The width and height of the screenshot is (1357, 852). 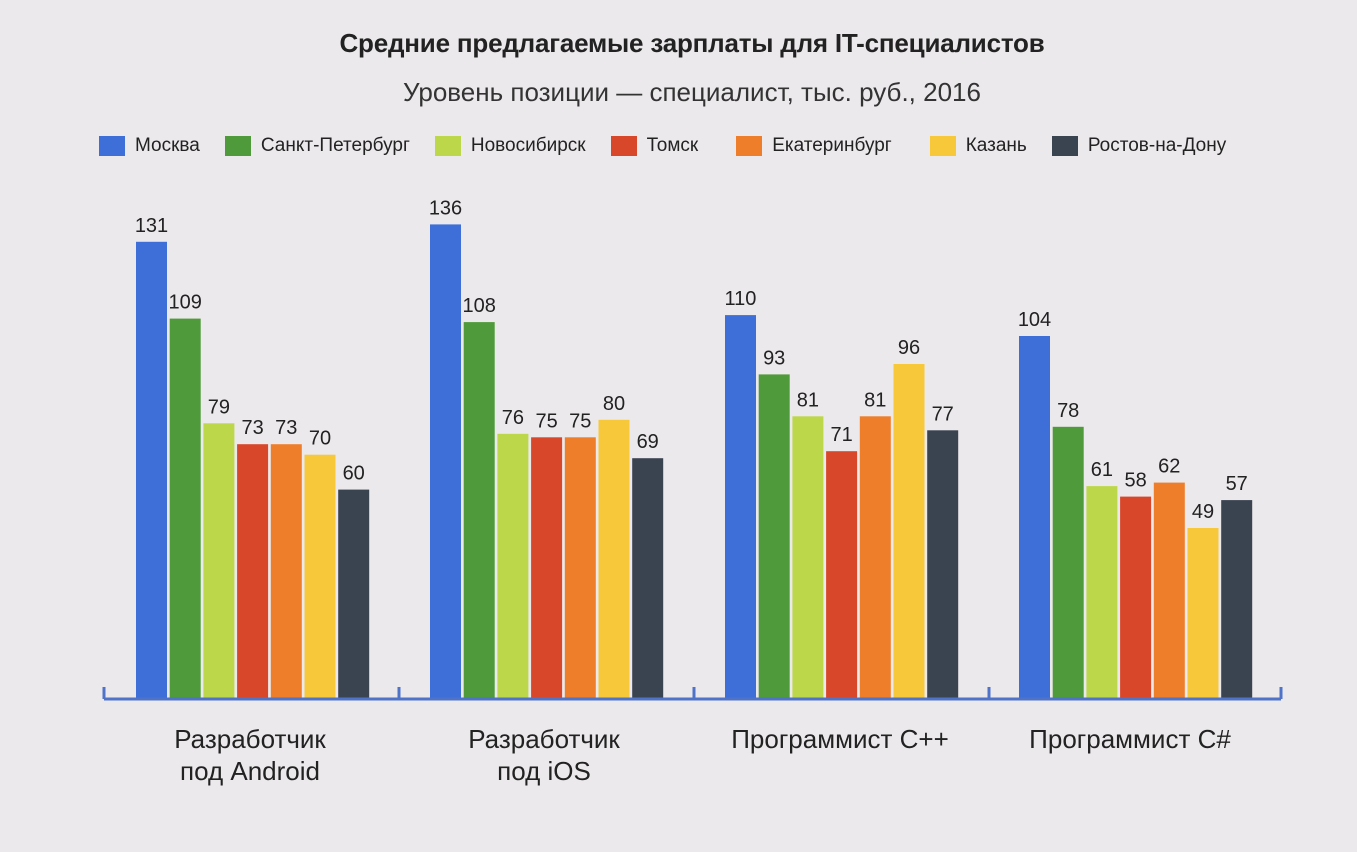 I want to click on bar-value-label: 77, so click(x=943, y=414).